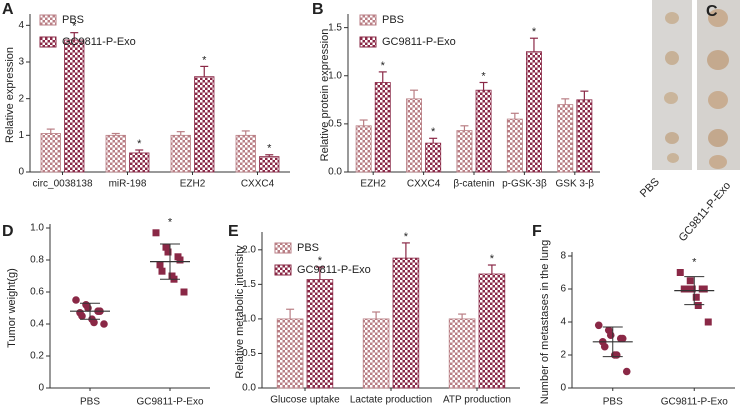 This screenshot has width=740, height=416. Describe the element at coordinates (37, 292) in the screenshot. I see `y-tick-label: 0.6` at that location.